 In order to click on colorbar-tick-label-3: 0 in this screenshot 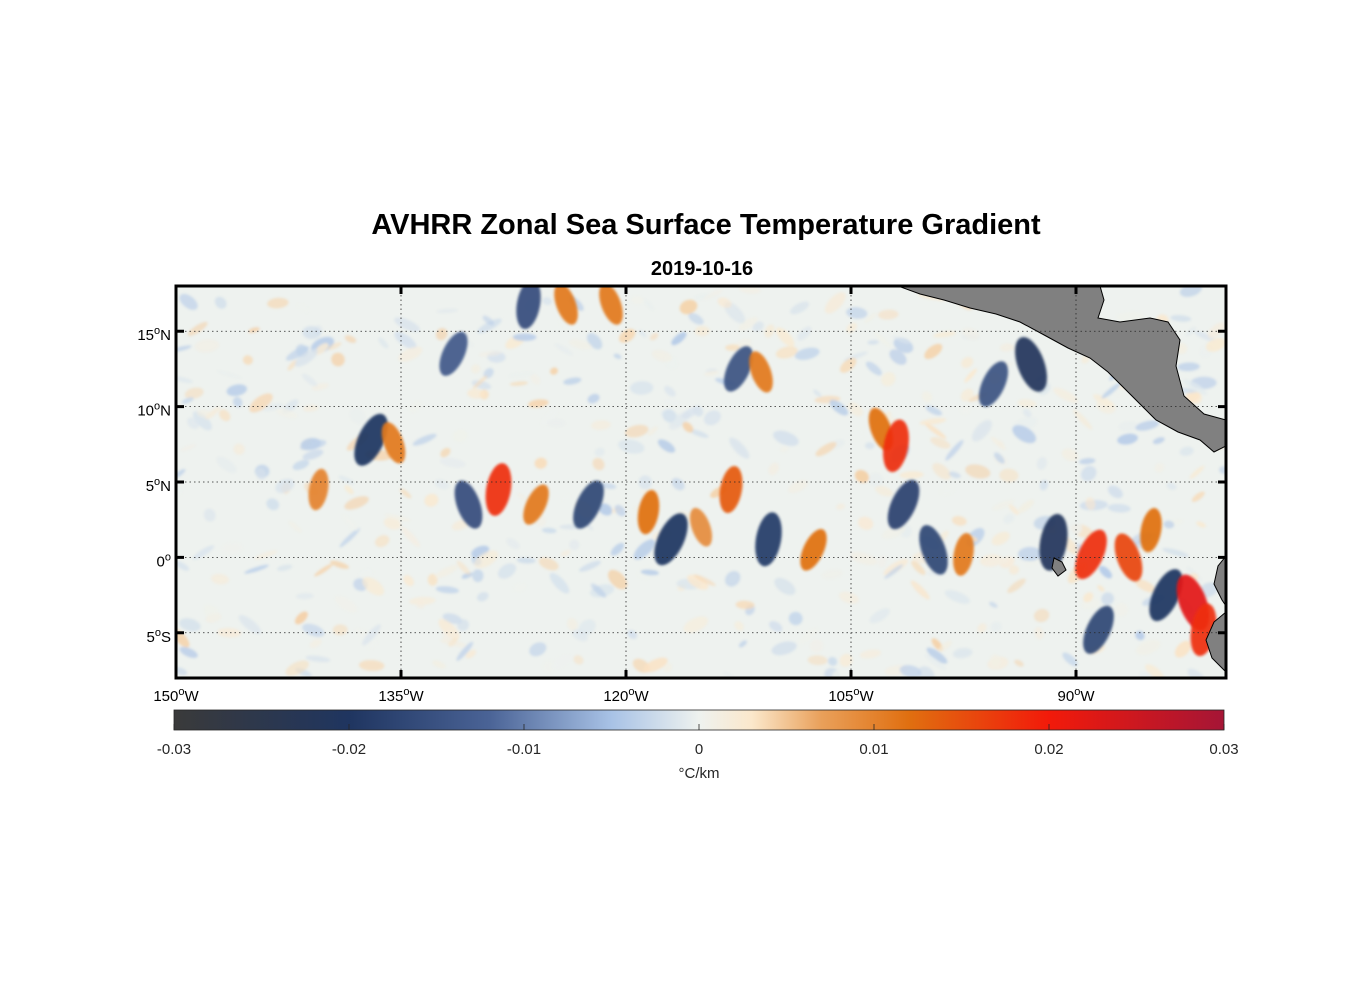, I will do `click(699, 749)`.